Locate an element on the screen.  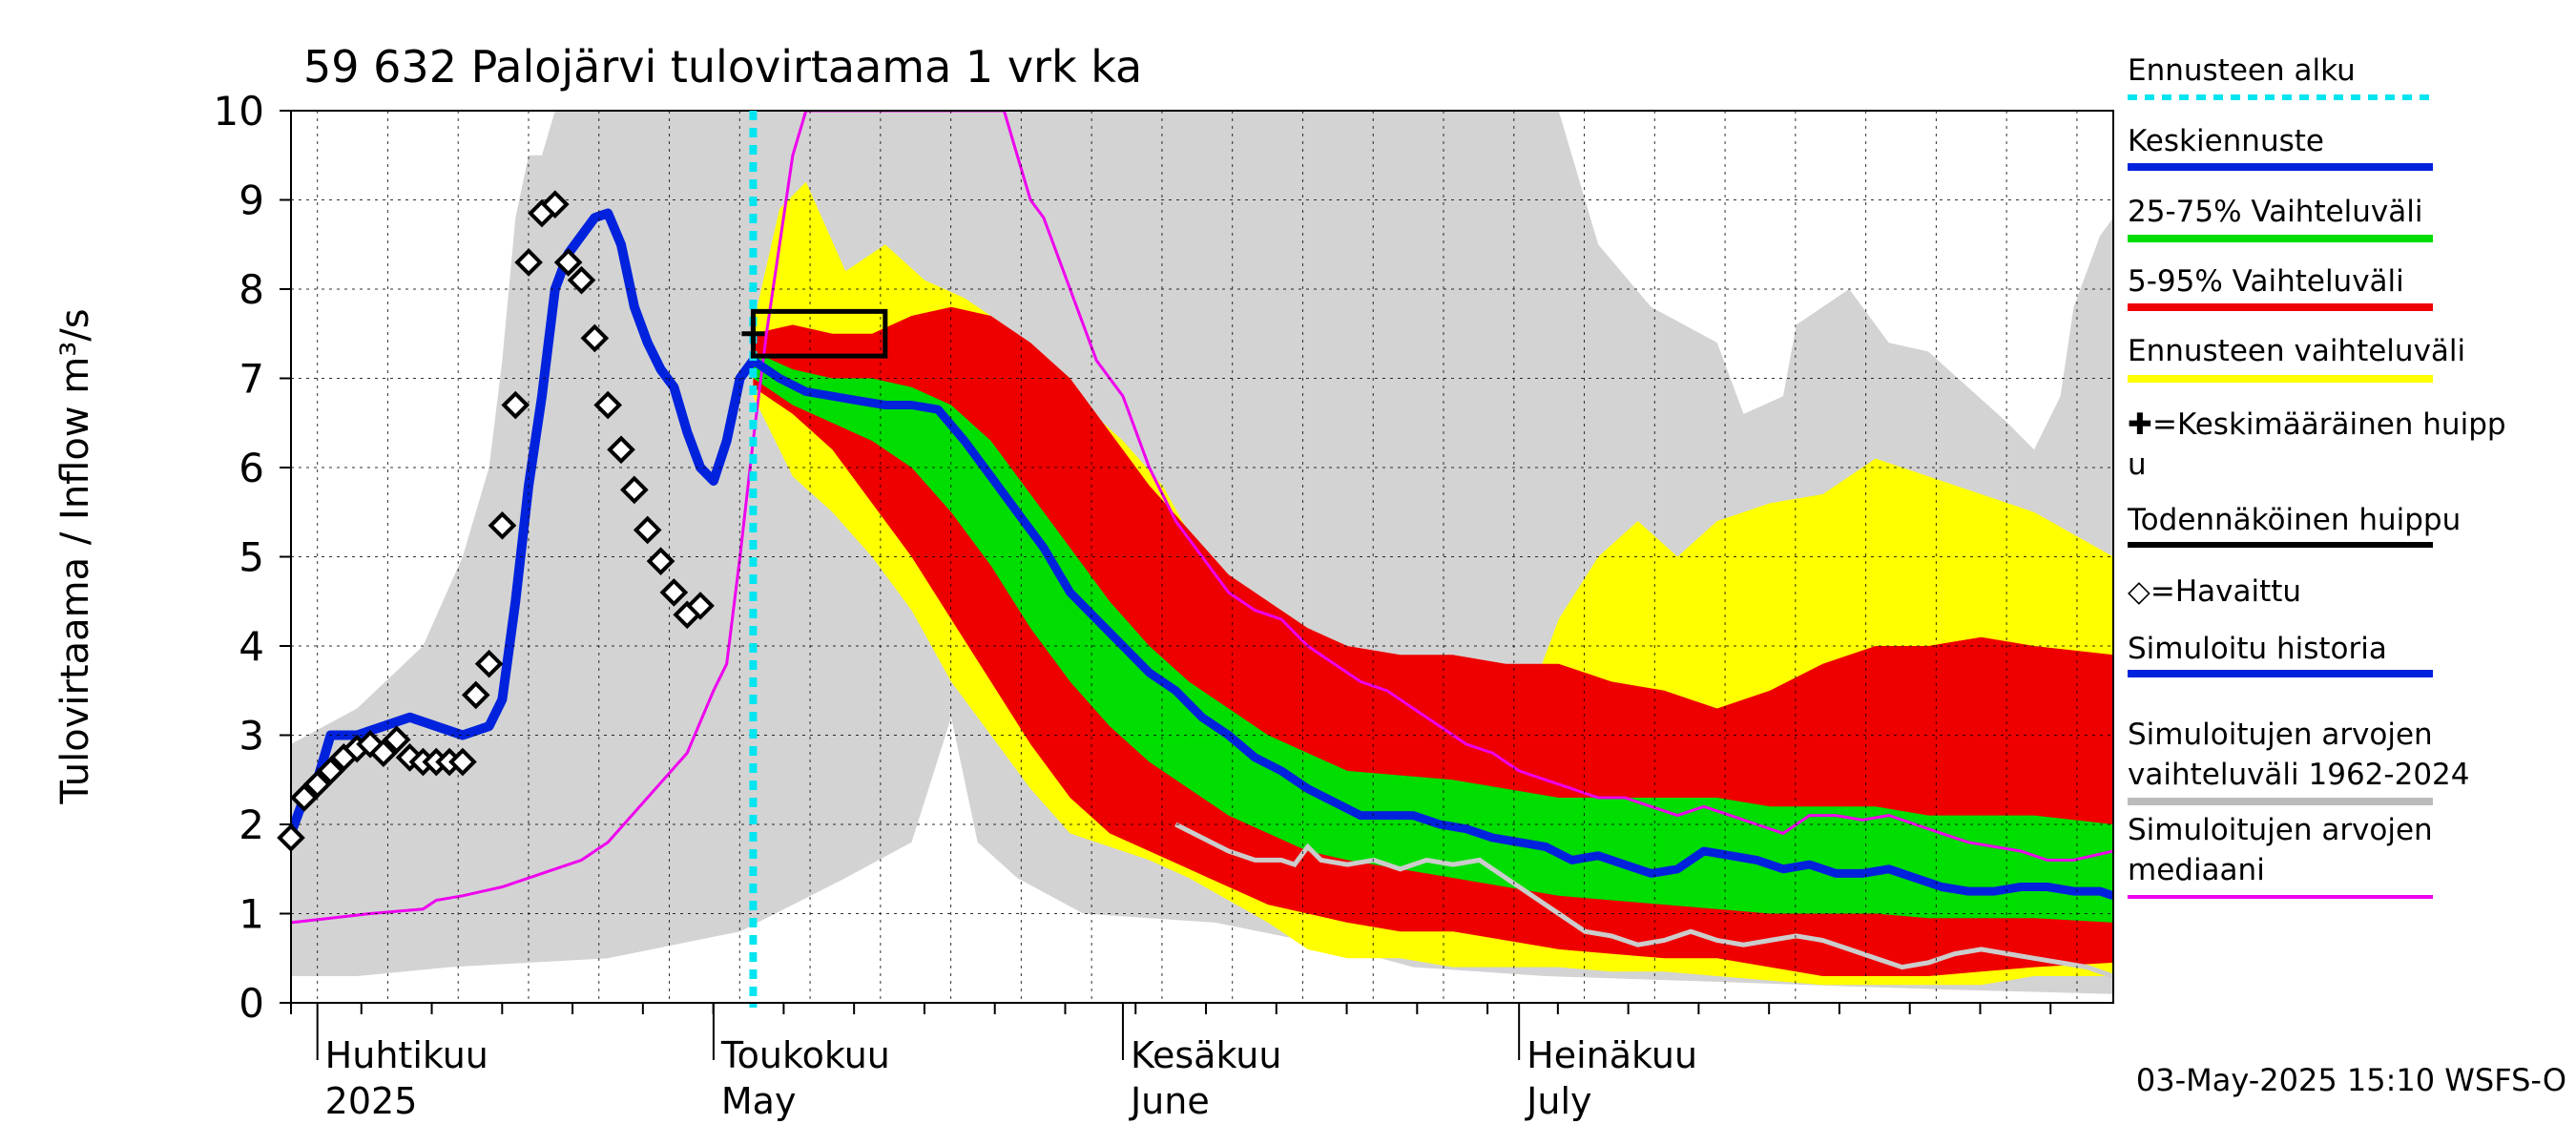
y-tick-label: 9 is located at coordinates (251, 200).